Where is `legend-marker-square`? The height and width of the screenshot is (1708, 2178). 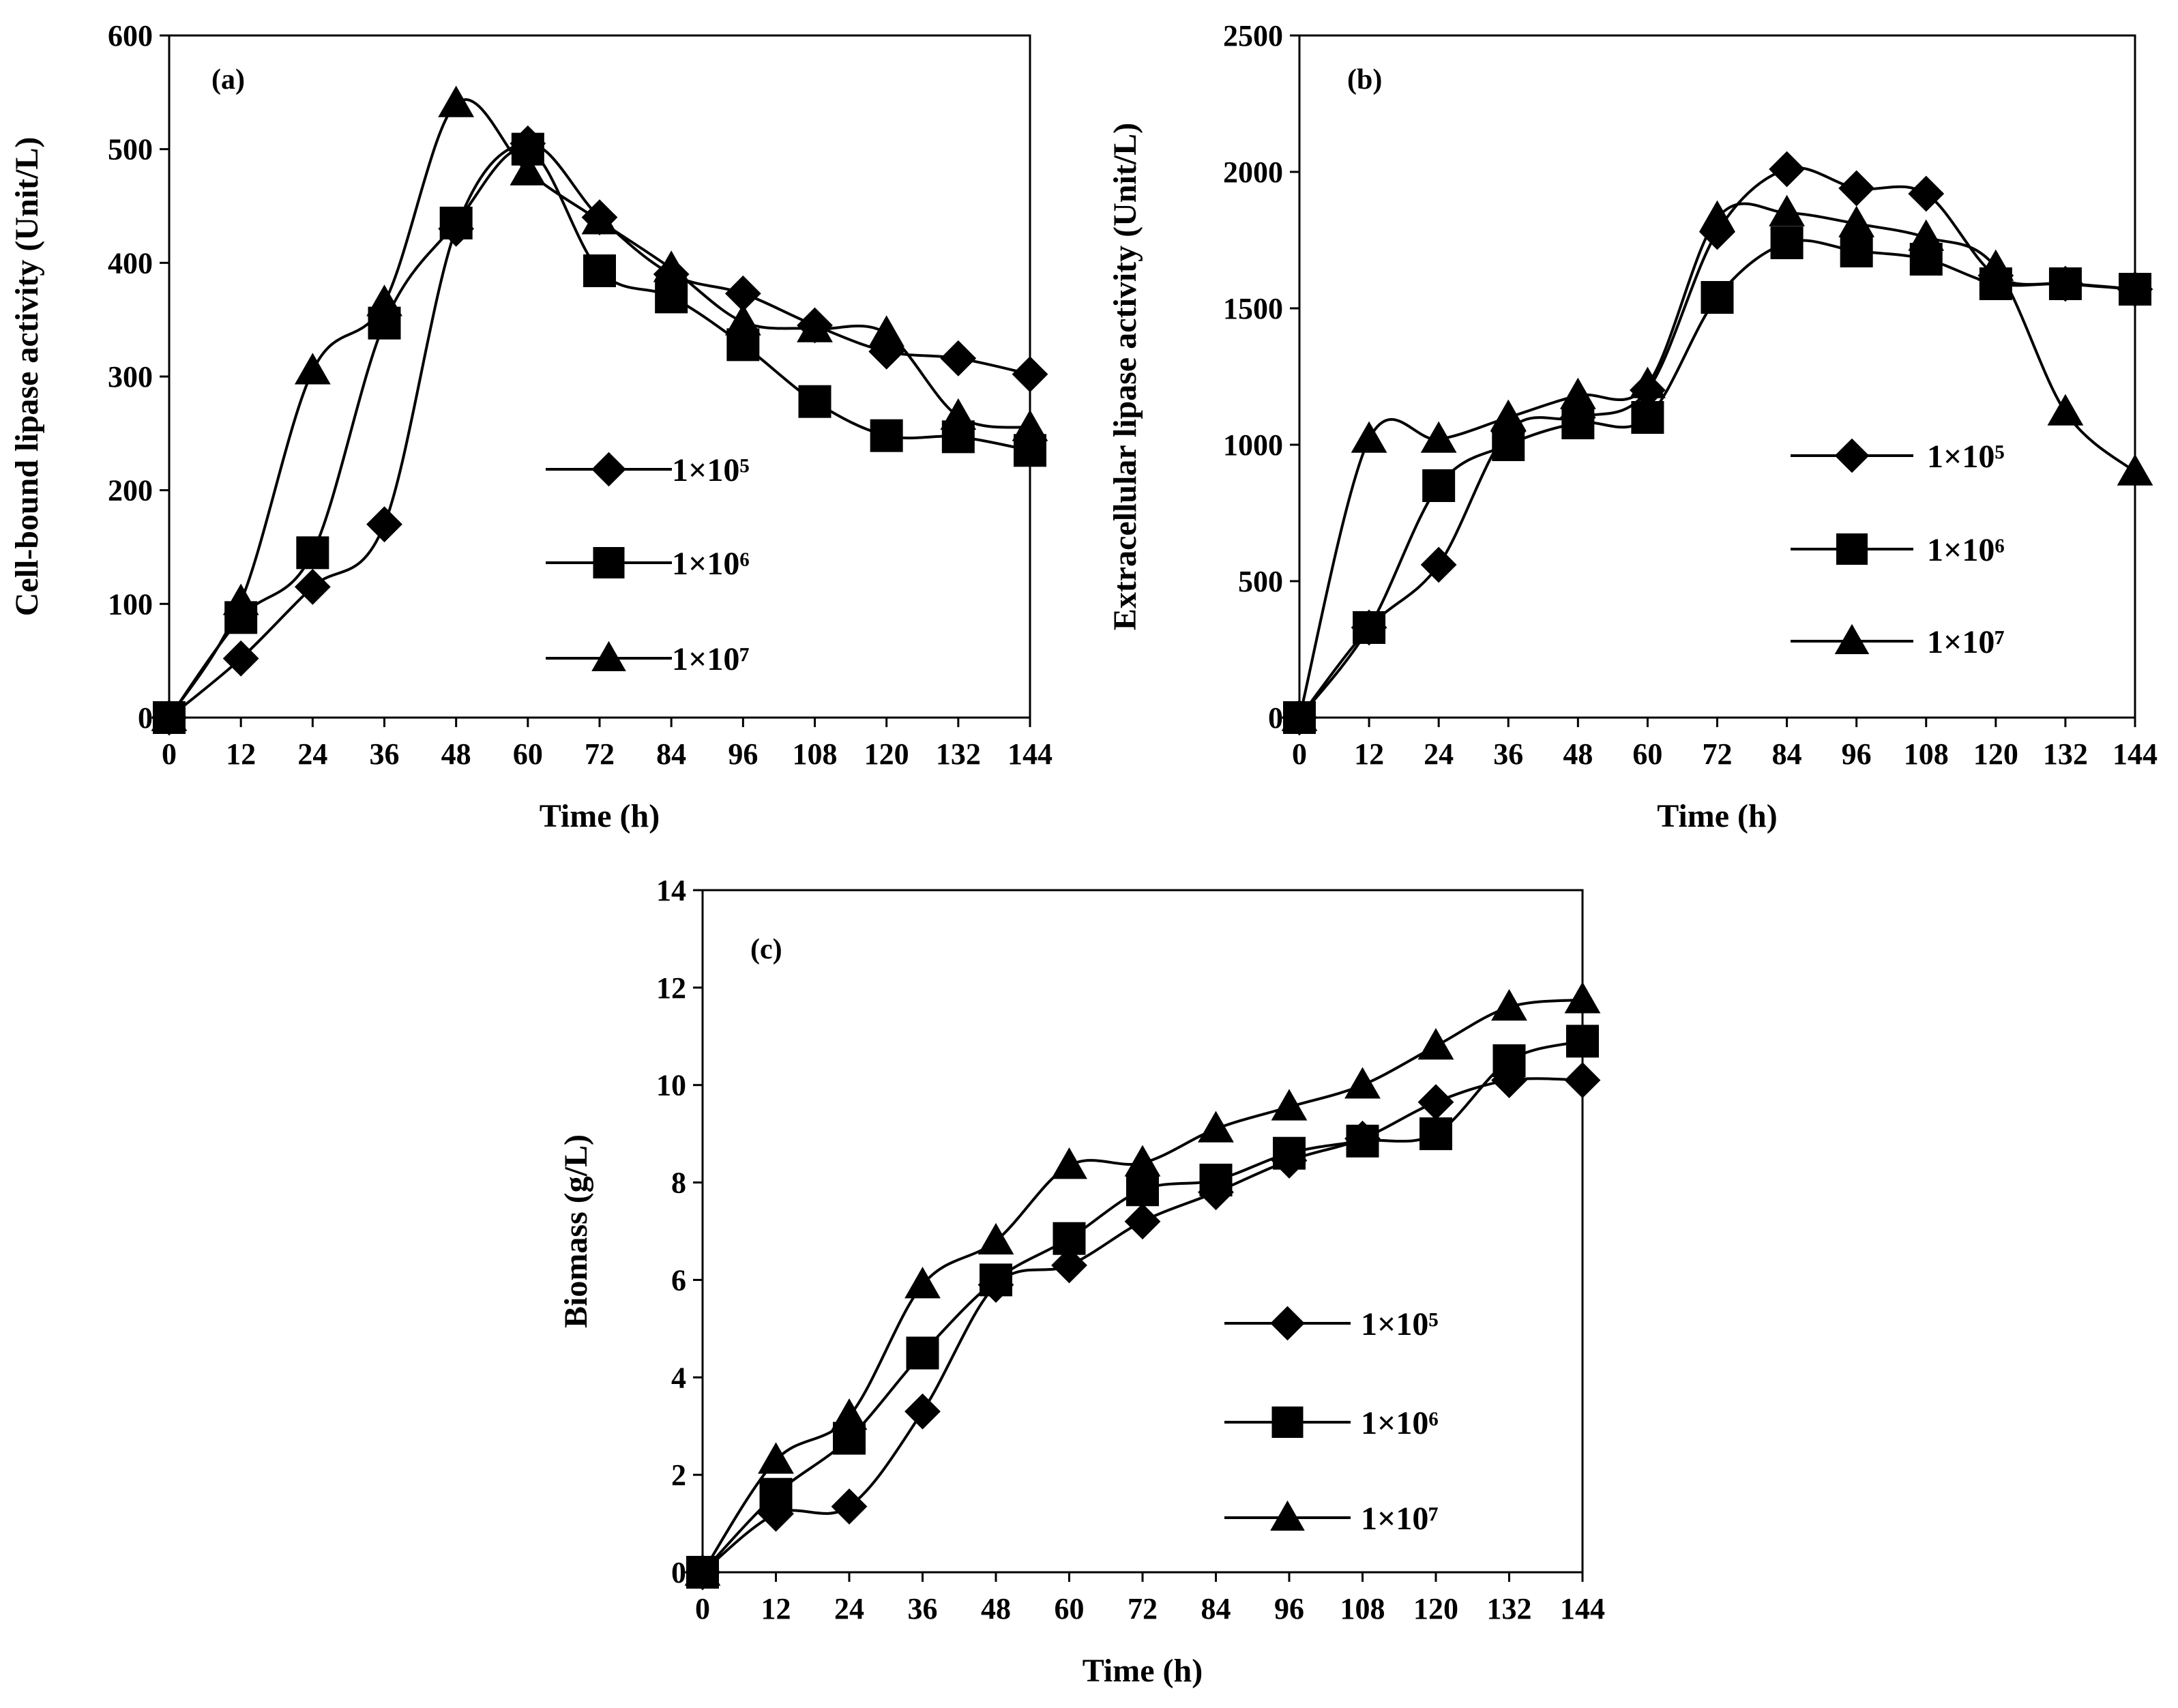 legend-marker-square is located at coordinates (609, 563).